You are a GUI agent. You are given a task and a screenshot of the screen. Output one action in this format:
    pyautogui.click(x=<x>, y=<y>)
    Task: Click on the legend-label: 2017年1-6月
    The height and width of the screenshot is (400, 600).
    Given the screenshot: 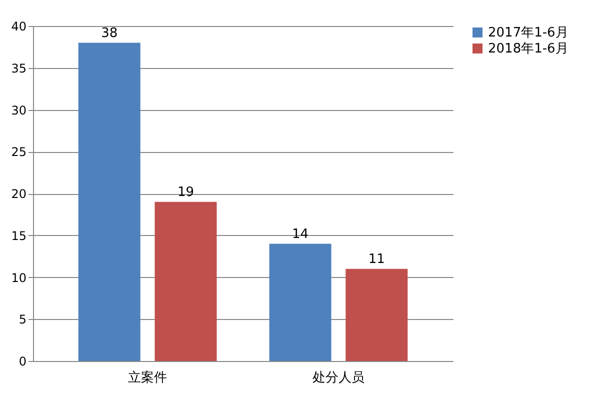 What is the action you would take?
    pyautogui.click(x=528, y=33)
    